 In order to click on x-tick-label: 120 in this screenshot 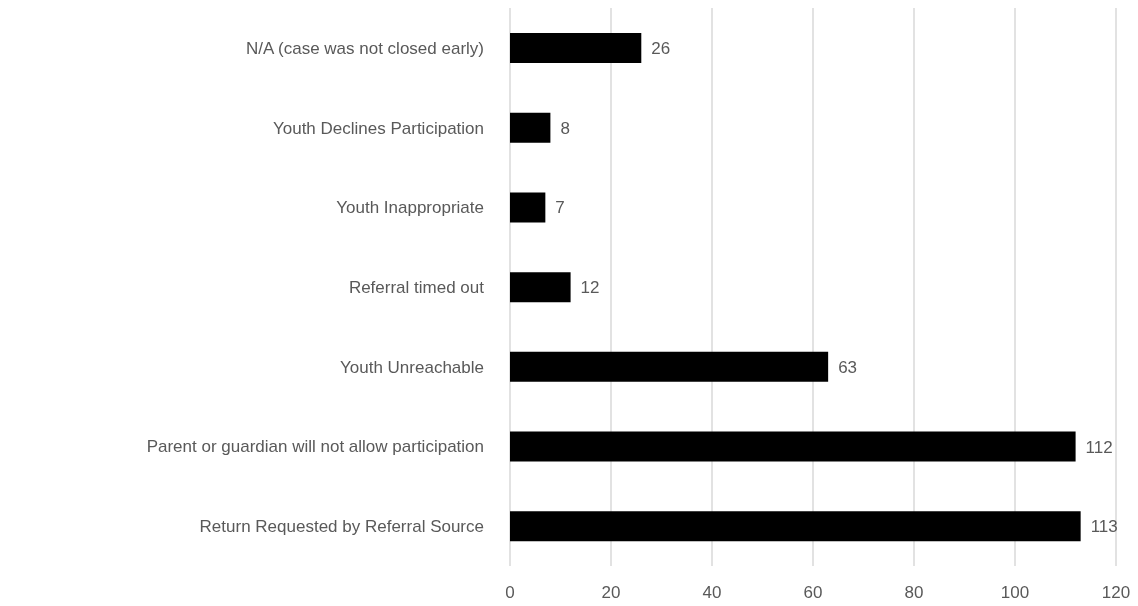, I will do `click(1116, 593)`.